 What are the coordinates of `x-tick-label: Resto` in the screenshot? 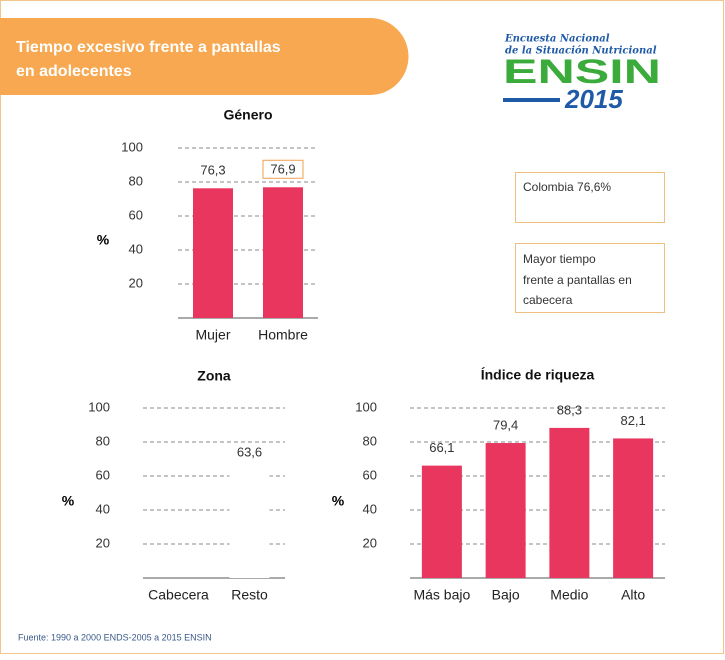 It's located at (249, 595).